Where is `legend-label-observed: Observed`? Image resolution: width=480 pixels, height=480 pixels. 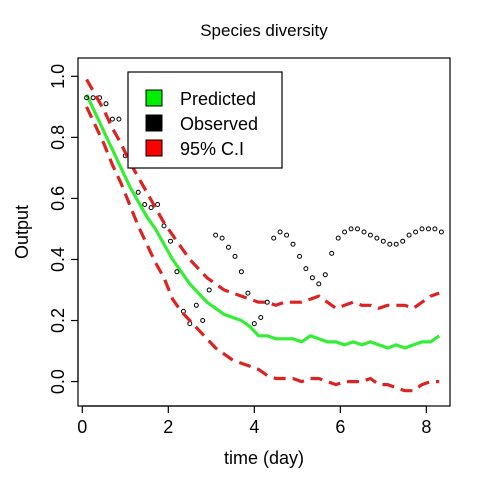 legend-label-observed: Observed is located at coordinates (219, 124).